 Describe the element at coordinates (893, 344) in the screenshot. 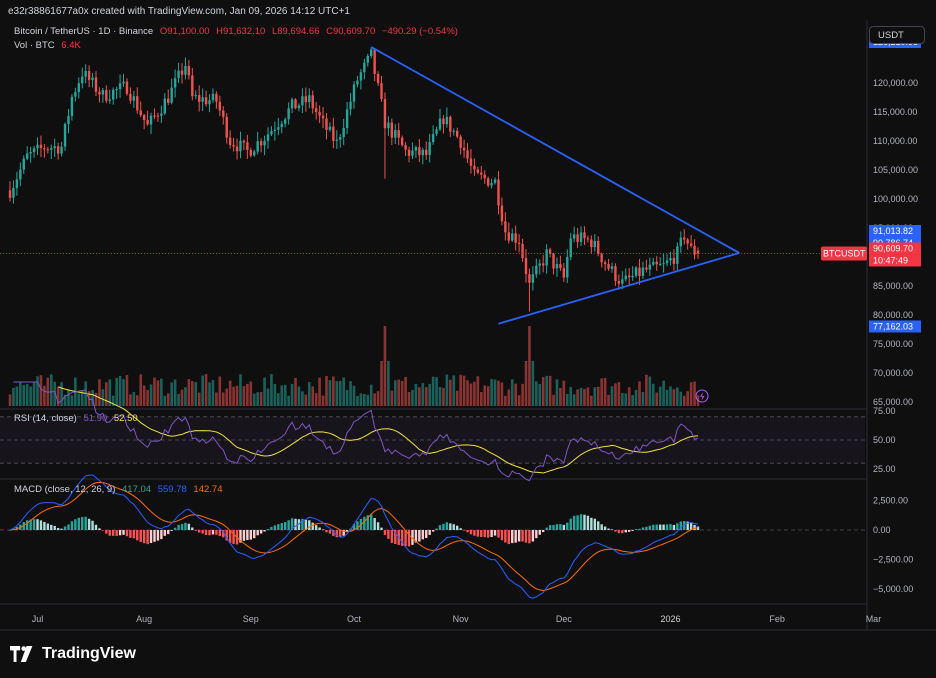

I see `price-axis-tick: 75,000.00` at that location.